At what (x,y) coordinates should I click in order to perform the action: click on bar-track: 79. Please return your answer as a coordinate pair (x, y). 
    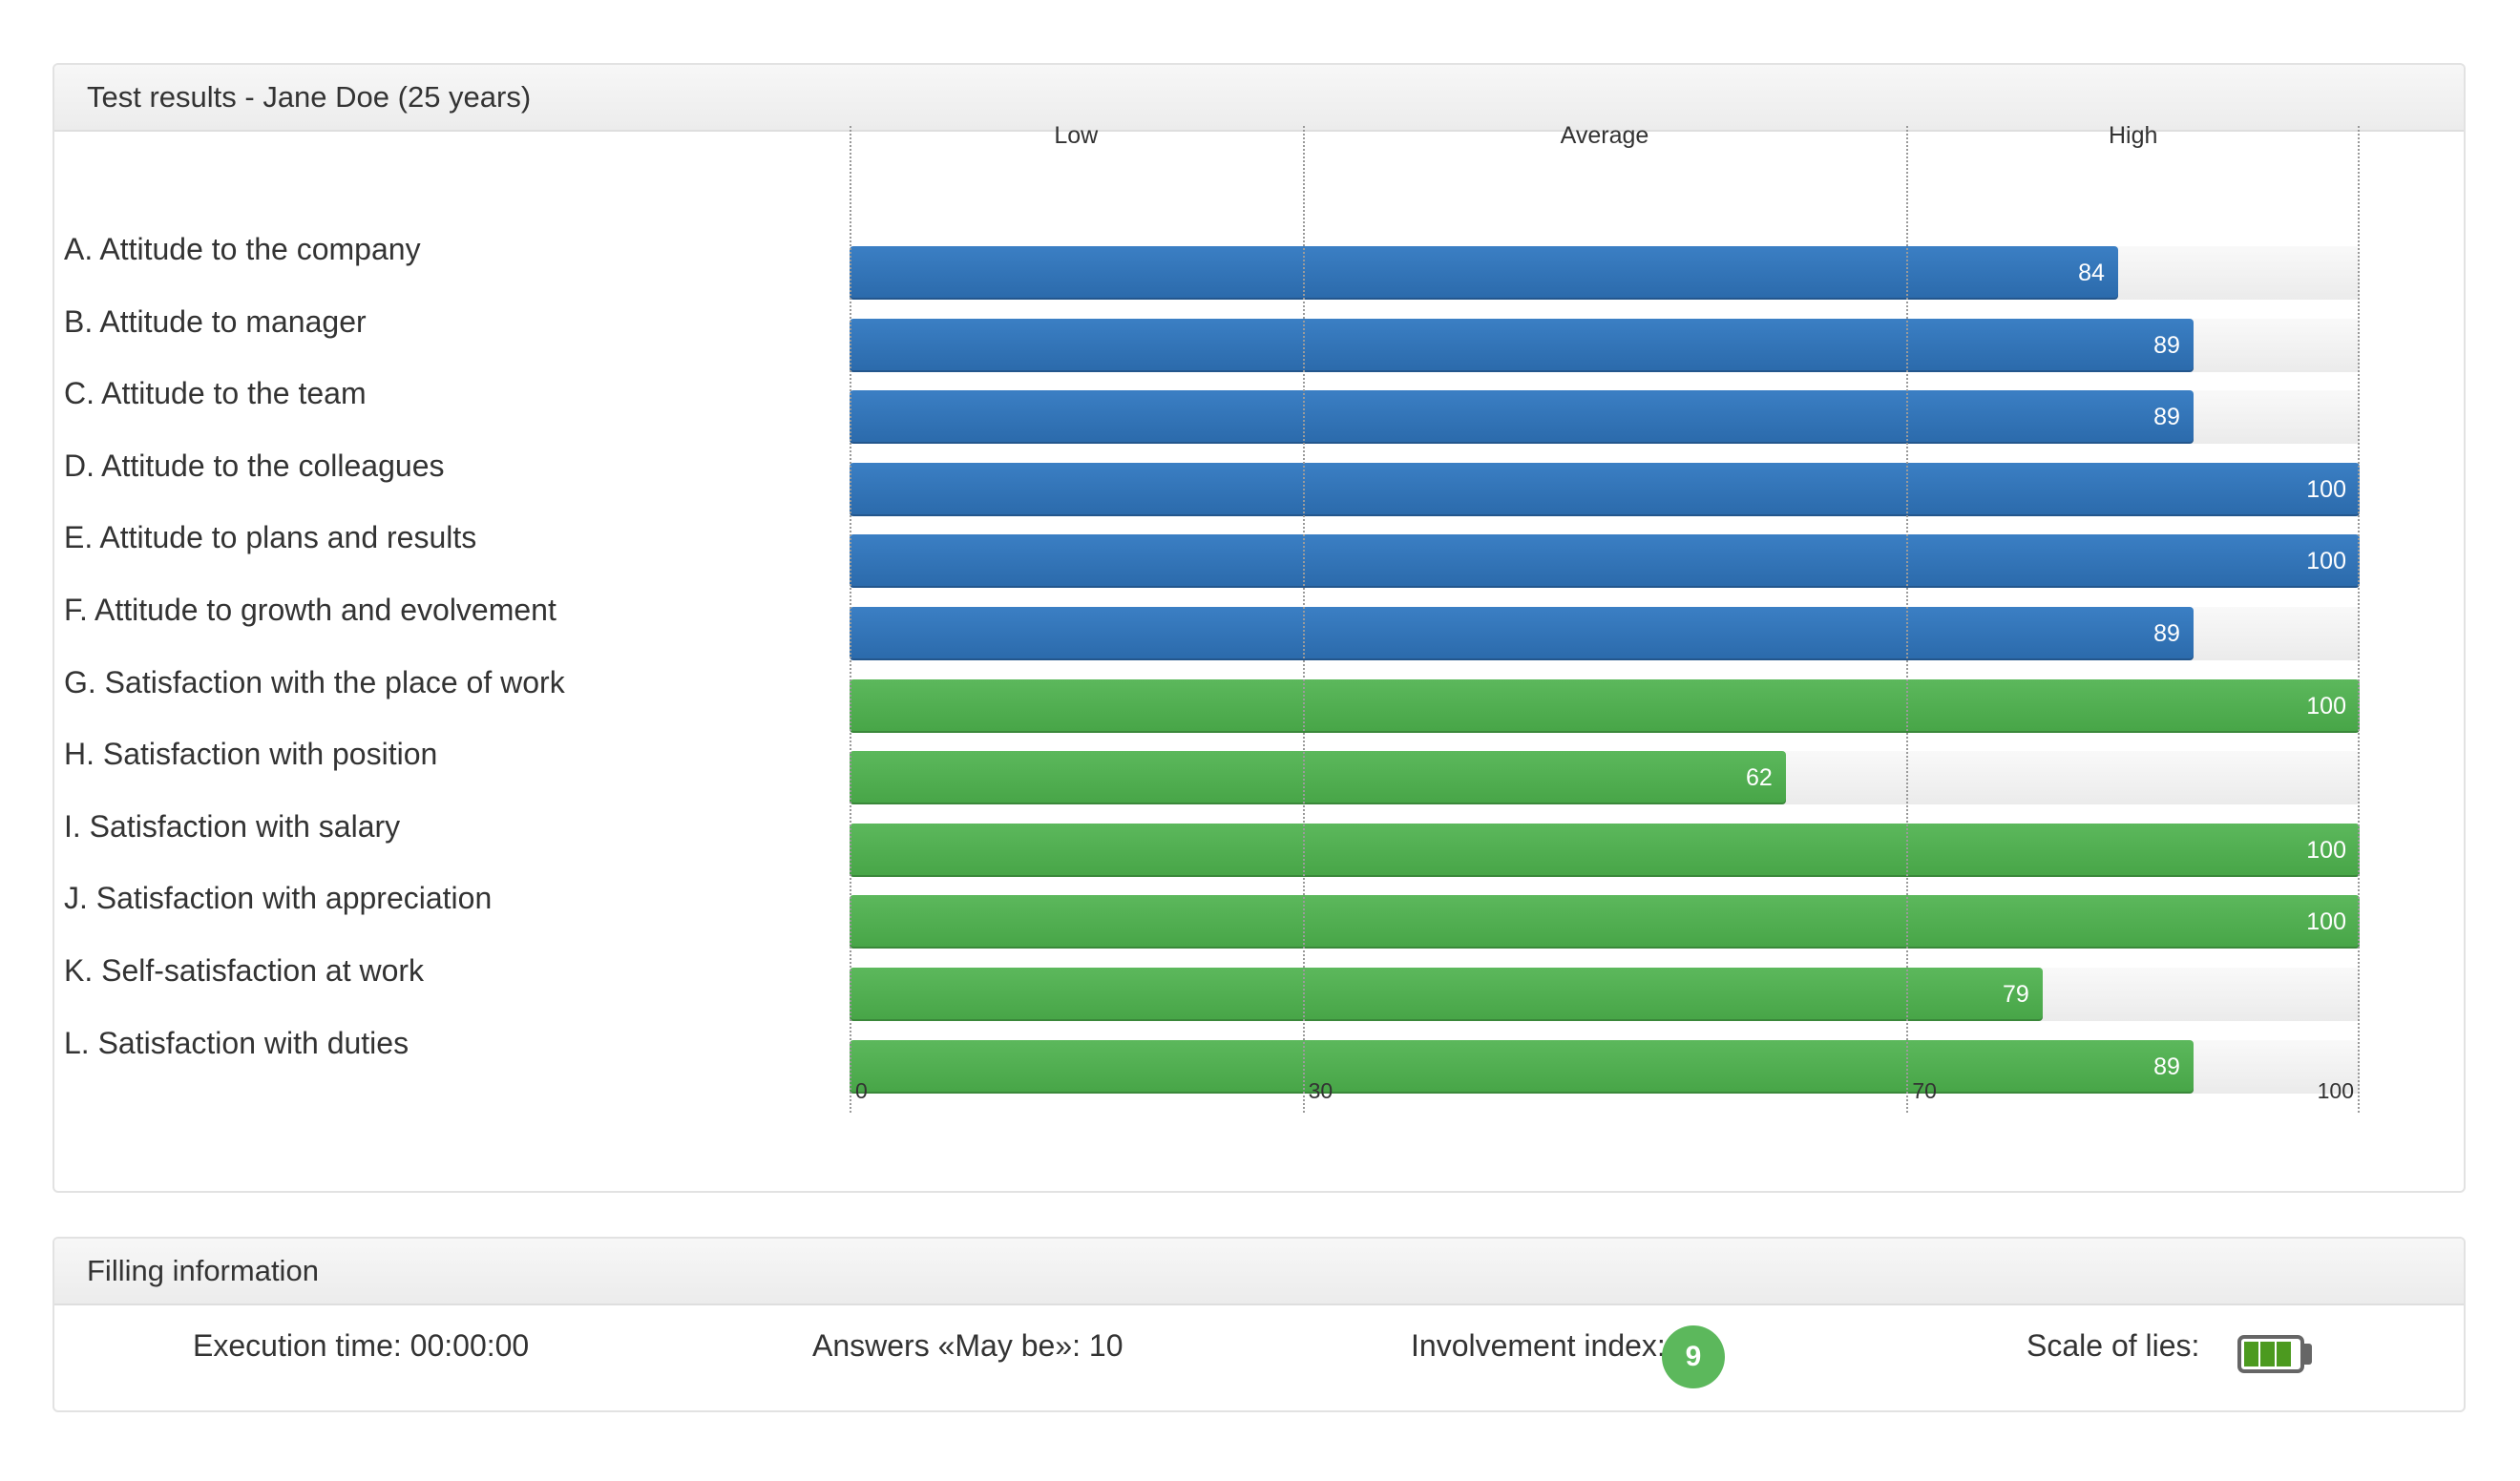
    Looking at the image, I should click on (1605, 995).